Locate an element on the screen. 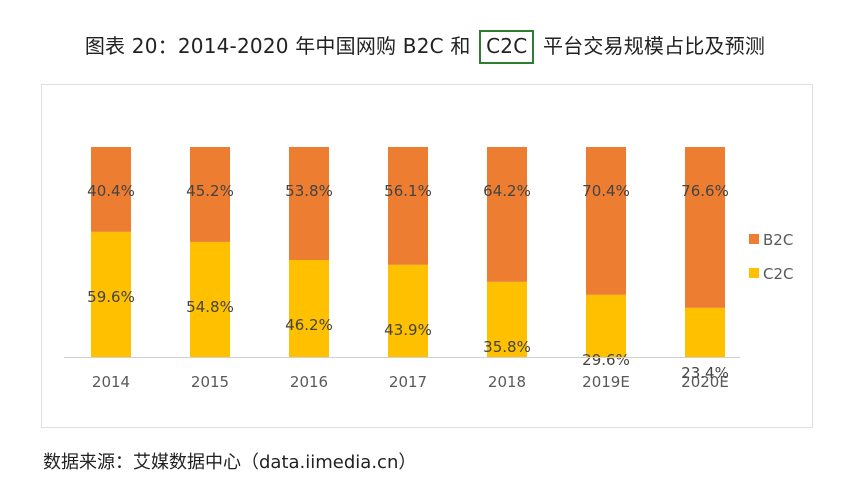 The image size is (850, 500). x-tick-label-2015: 2015 is located at coordinates (210, 382).